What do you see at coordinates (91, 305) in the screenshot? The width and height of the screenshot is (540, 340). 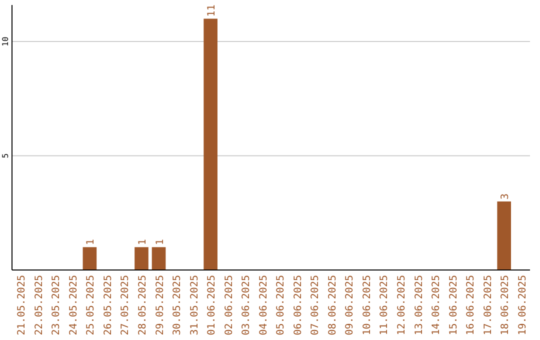 I see `x-tick-label: 25.05.2025` at bounding box center [91, 305].